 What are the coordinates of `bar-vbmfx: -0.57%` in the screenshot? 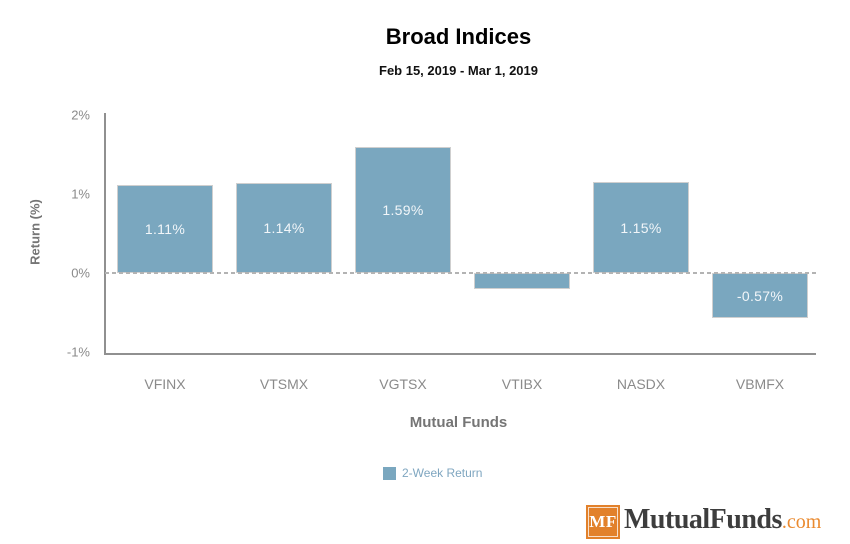 It's located at (760, 295).